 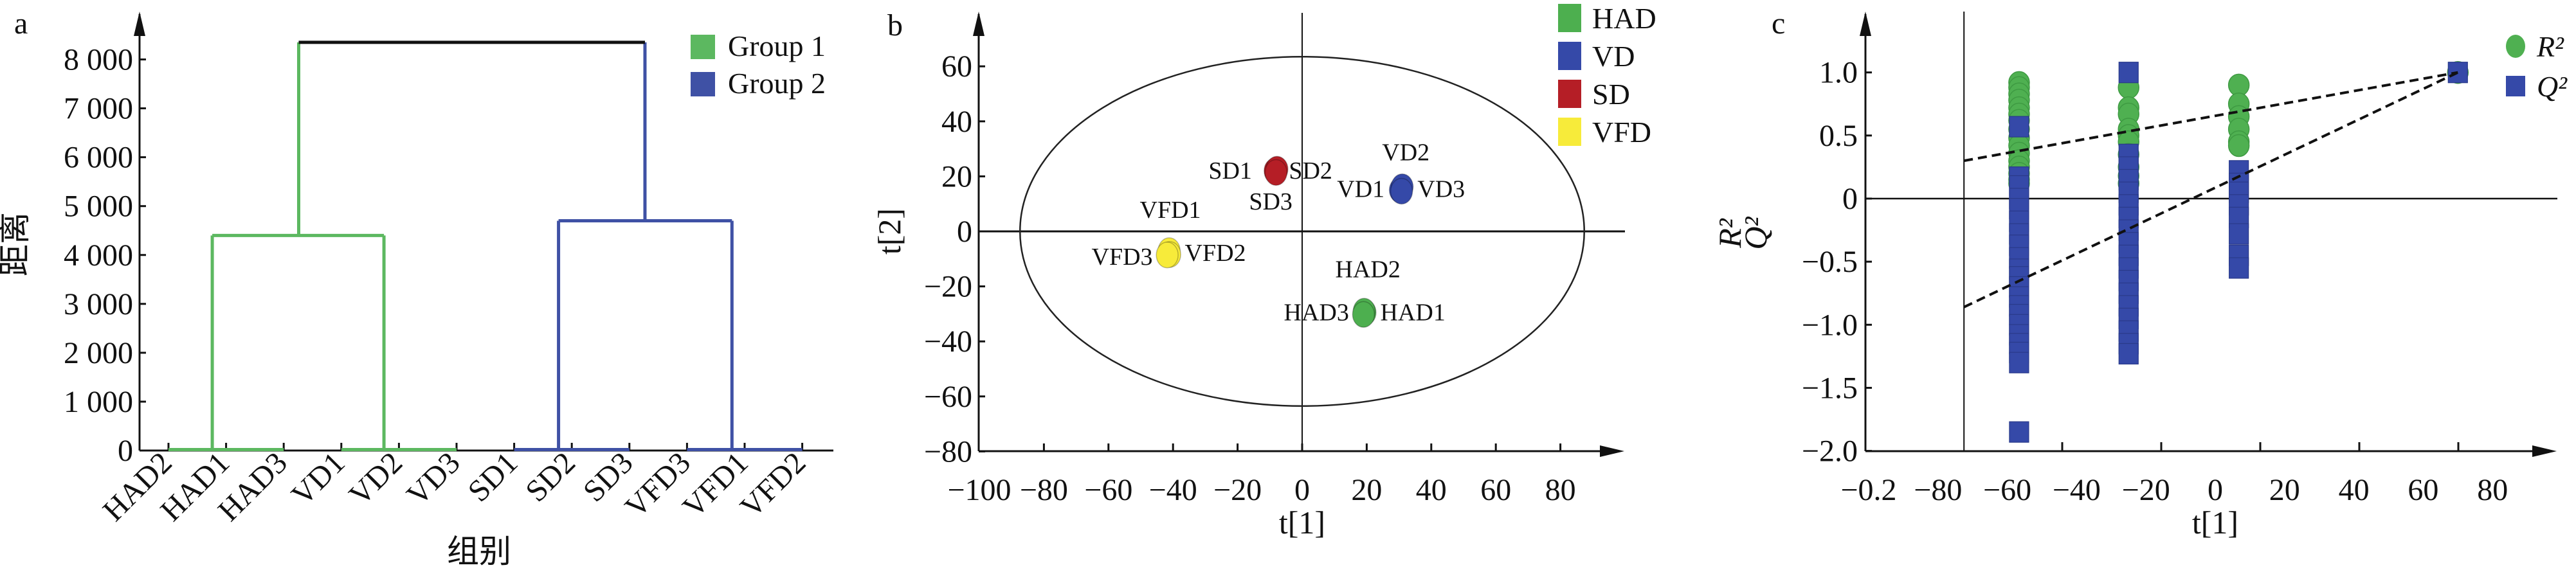 I want to click on x-tick-label: VFD2, so click(x=773, y=484).